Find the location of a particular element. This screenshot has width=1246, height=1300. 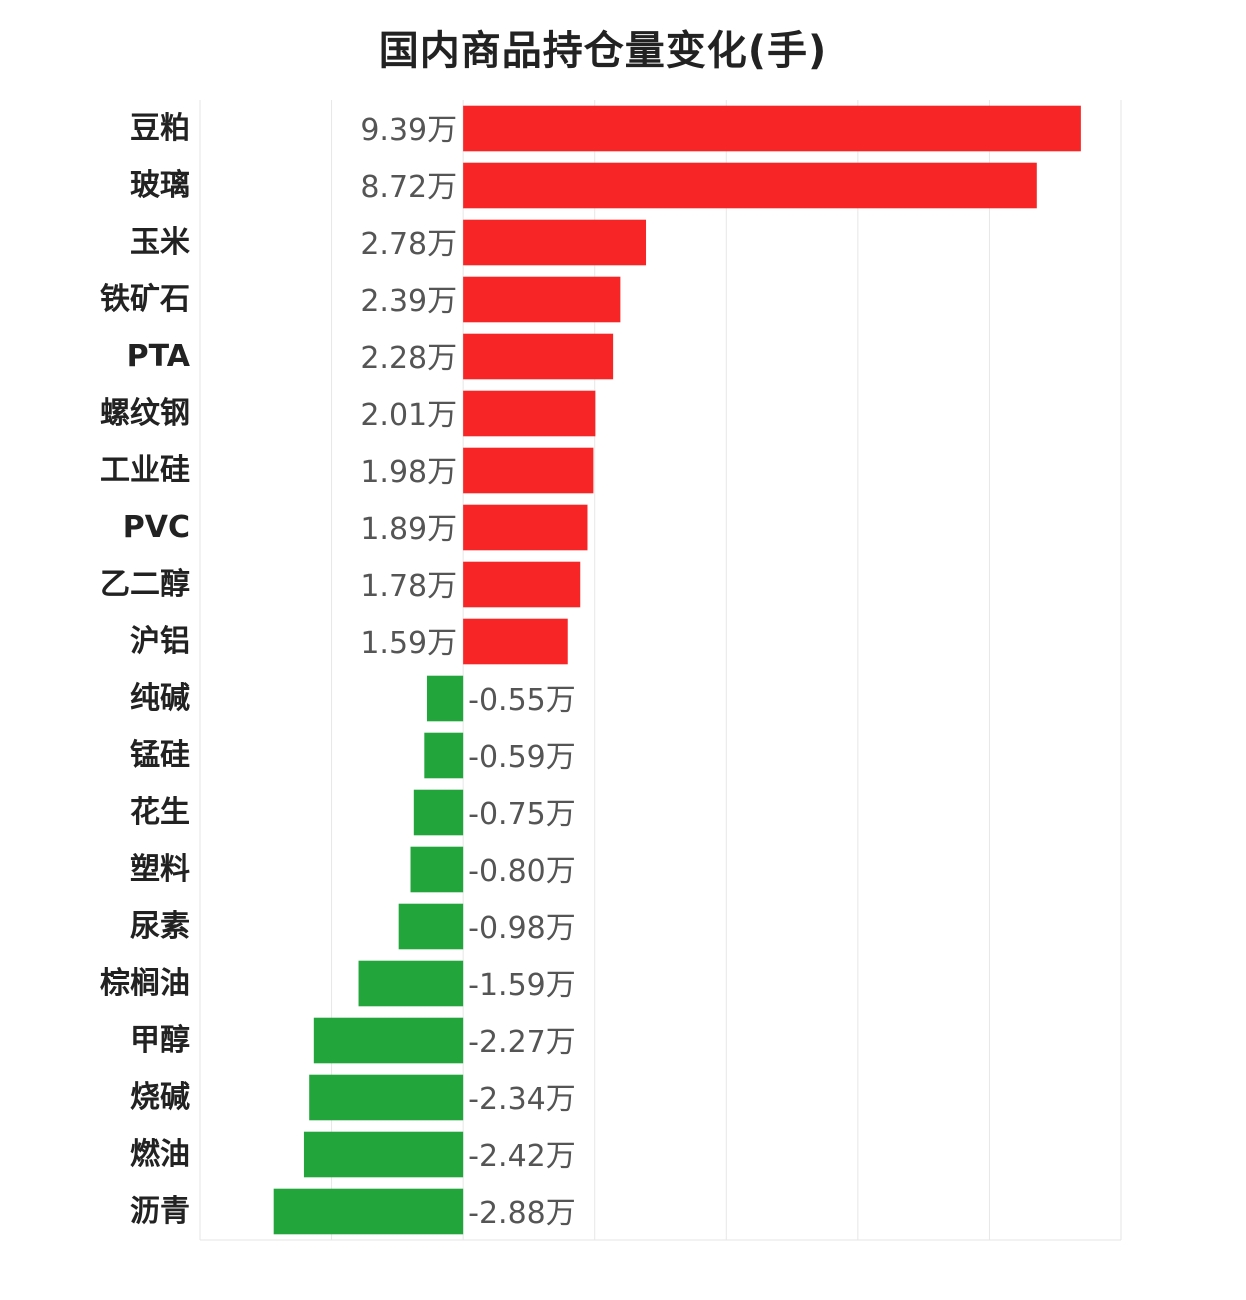

value-label: 2.28万 is located at coordinates (408, 358).